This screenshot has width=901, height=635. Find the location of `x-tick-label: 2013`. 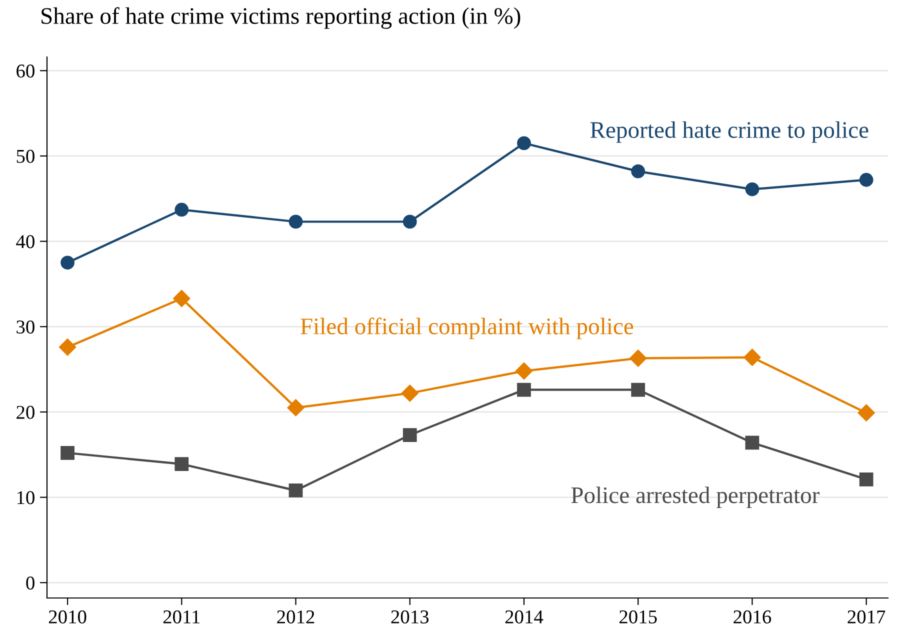

x-tick-label: 2013 is located at coordinates (410, 617).